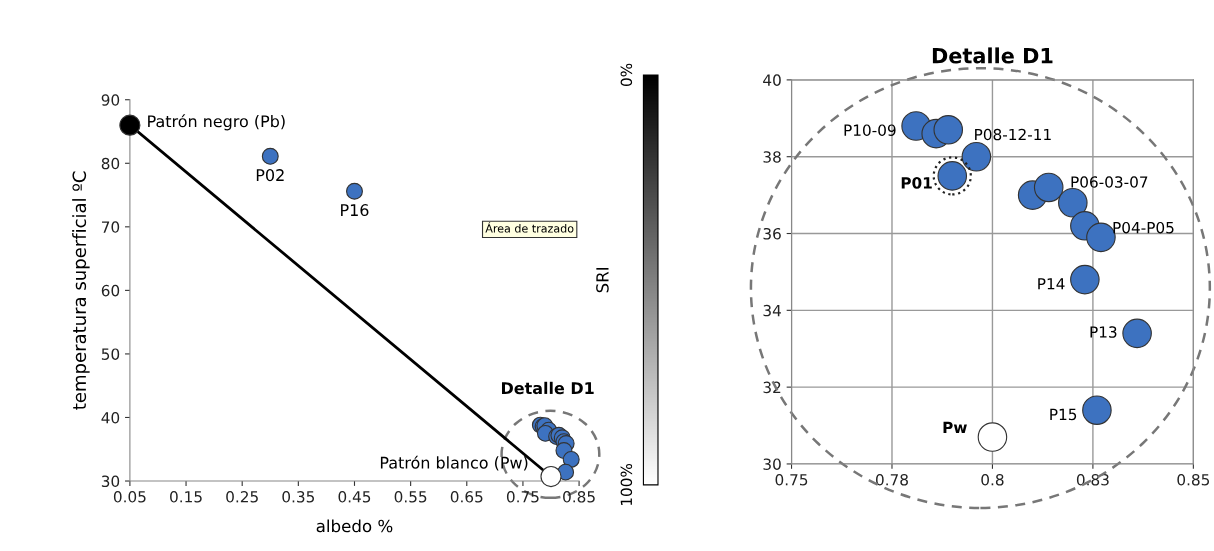 The width and height of the screenshot is (1214, 551). What do you see at coordinates (992, 479) in the screenshot?
I see `x-tick-label: 0.8` at bounding box center [992, 479].